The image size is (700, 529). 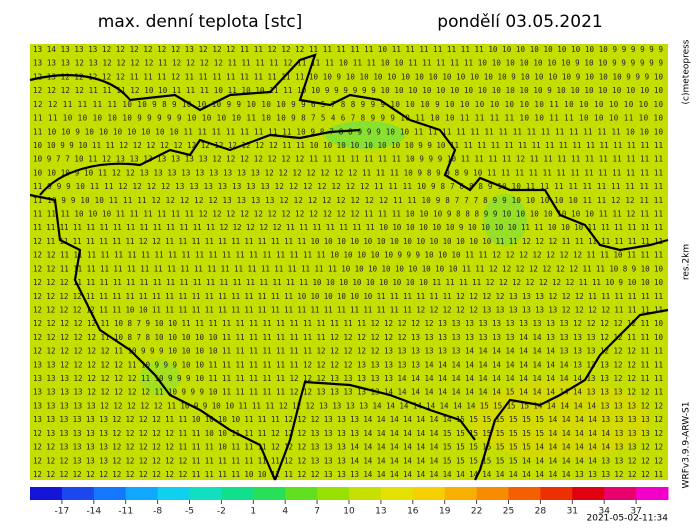 What do you see at coordinates (189, 512) in the screenshot?
I see `colorbar-label: -5` at bounding box center [189, 512].